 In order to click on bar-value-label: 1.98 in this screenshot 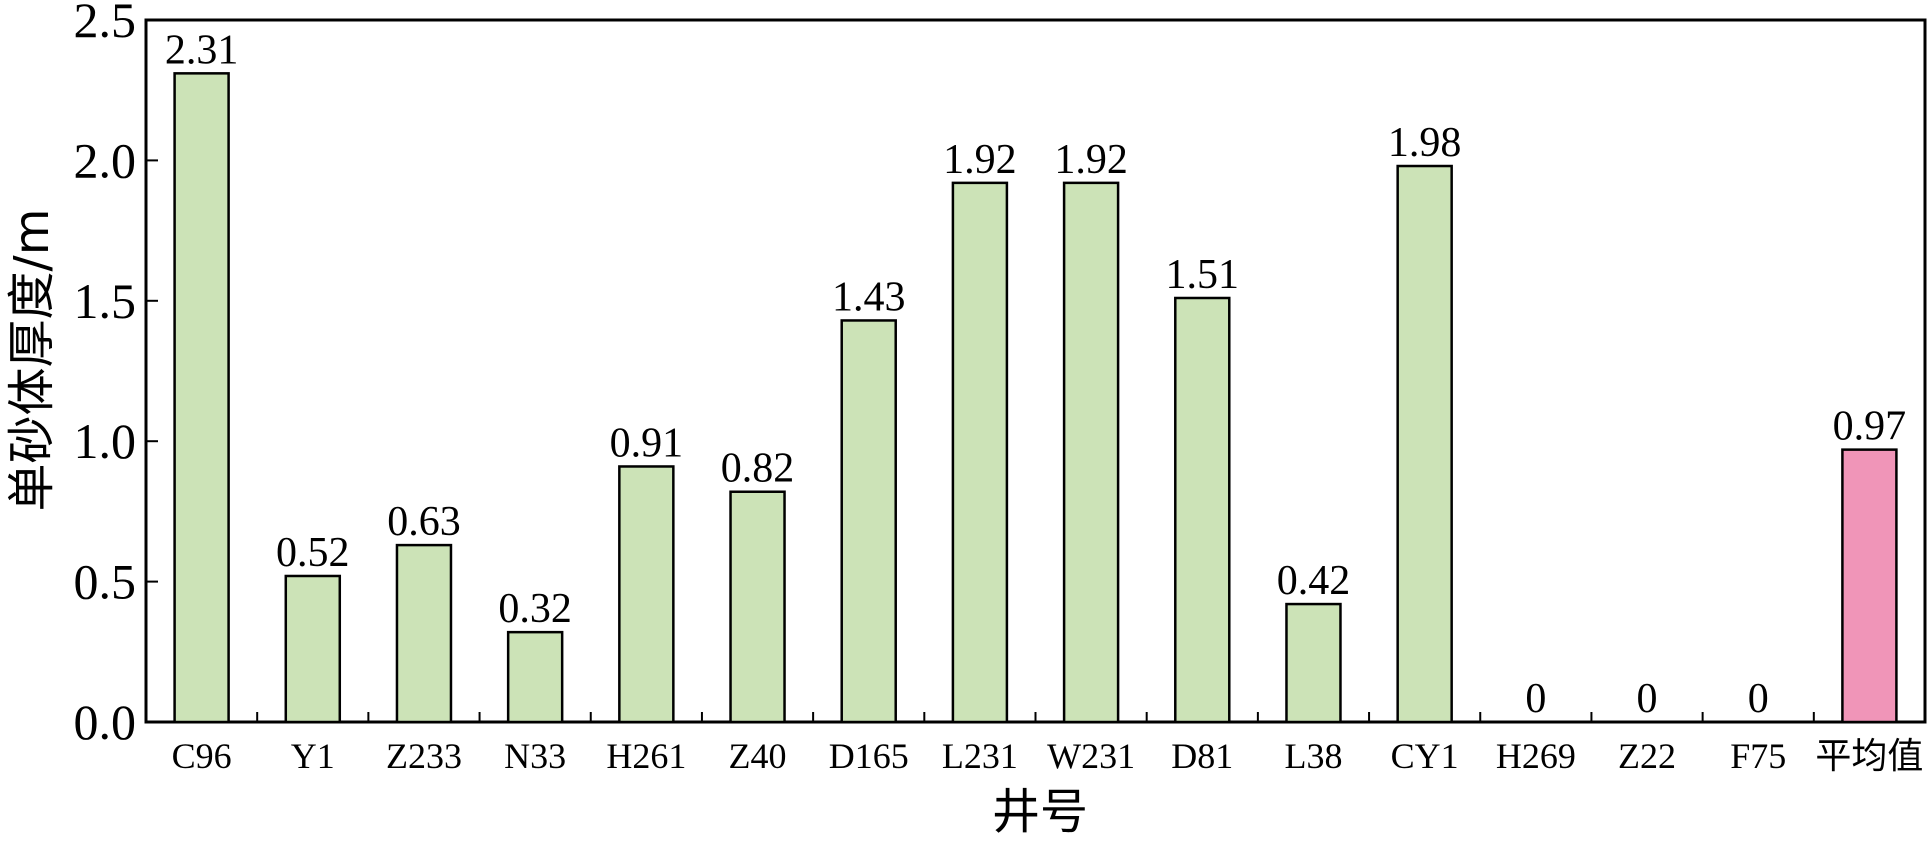, I will do `click(1425, 143)`.